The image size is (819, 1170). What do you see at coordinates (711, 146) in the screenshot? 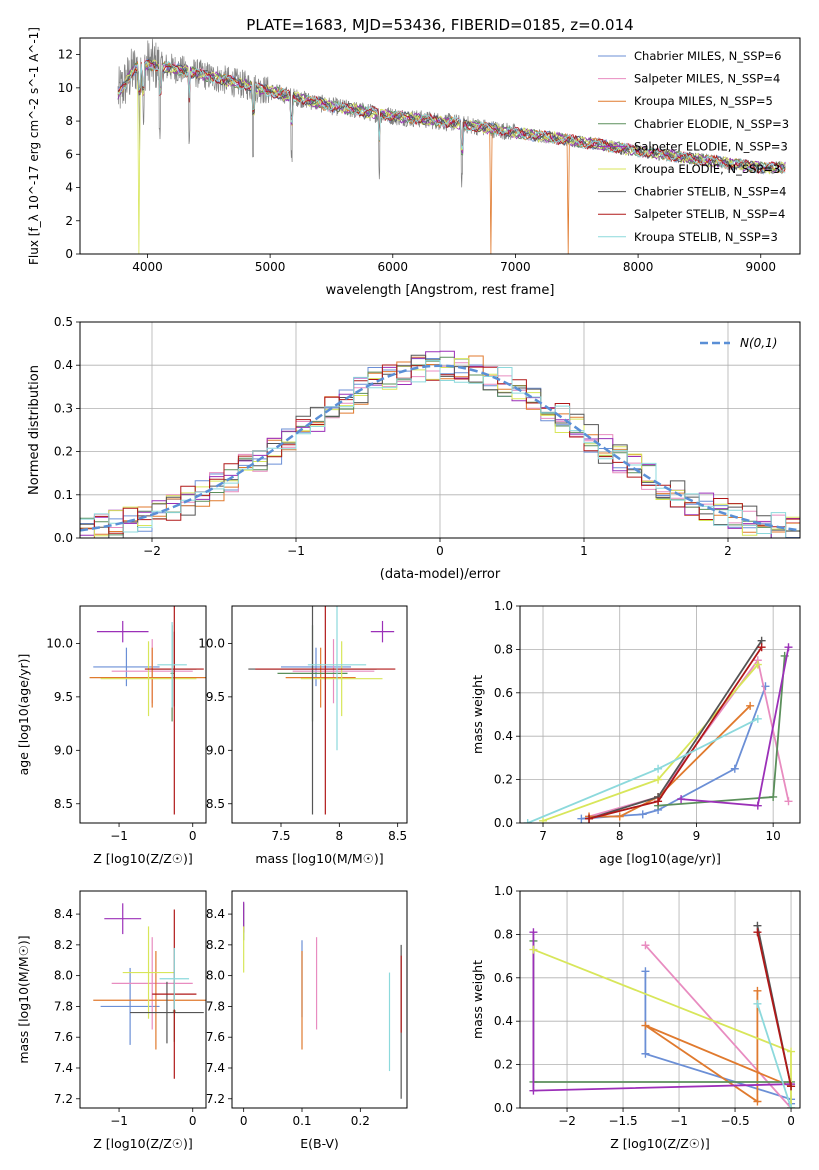
I see `legend-entry: Salpeter ELODIE, N_SSP=3` at bounding box center [711, 146].